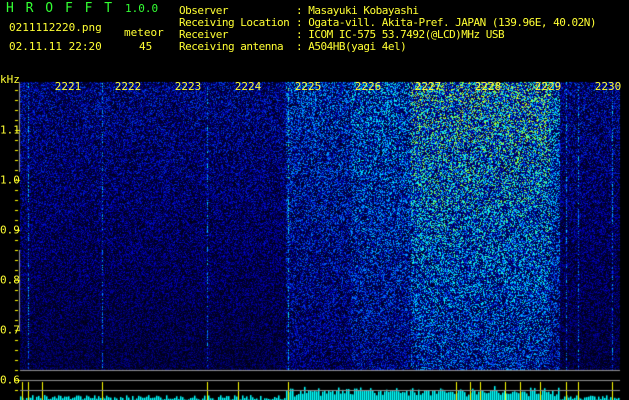 Image resolution: width=629 pixels, height=400 pixels. Describe the element at coordinates (10, 380) in the screenshot. I see `y-tick-label: 0.6` at that location.